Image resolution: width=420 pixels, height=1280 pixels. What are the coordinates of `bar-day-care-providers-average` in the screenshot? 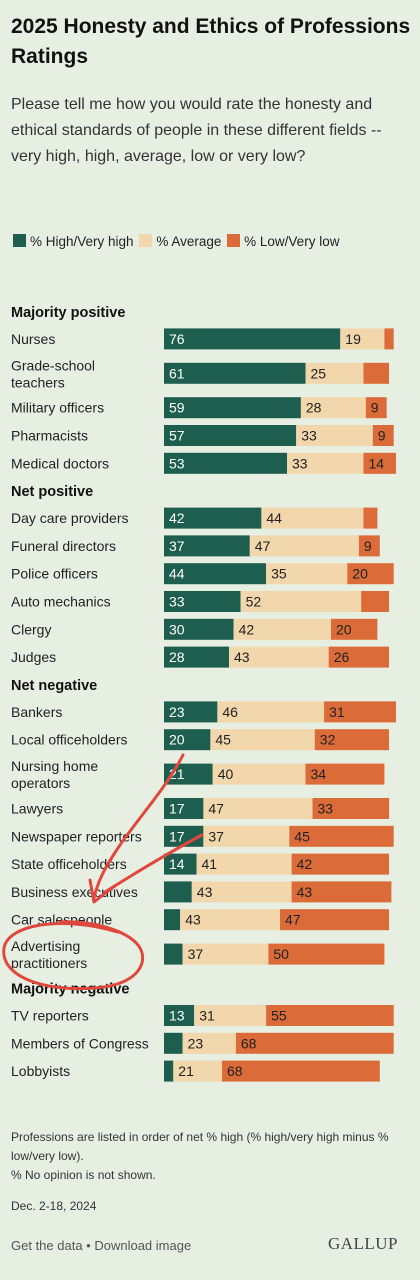 It's located at (312, 518).